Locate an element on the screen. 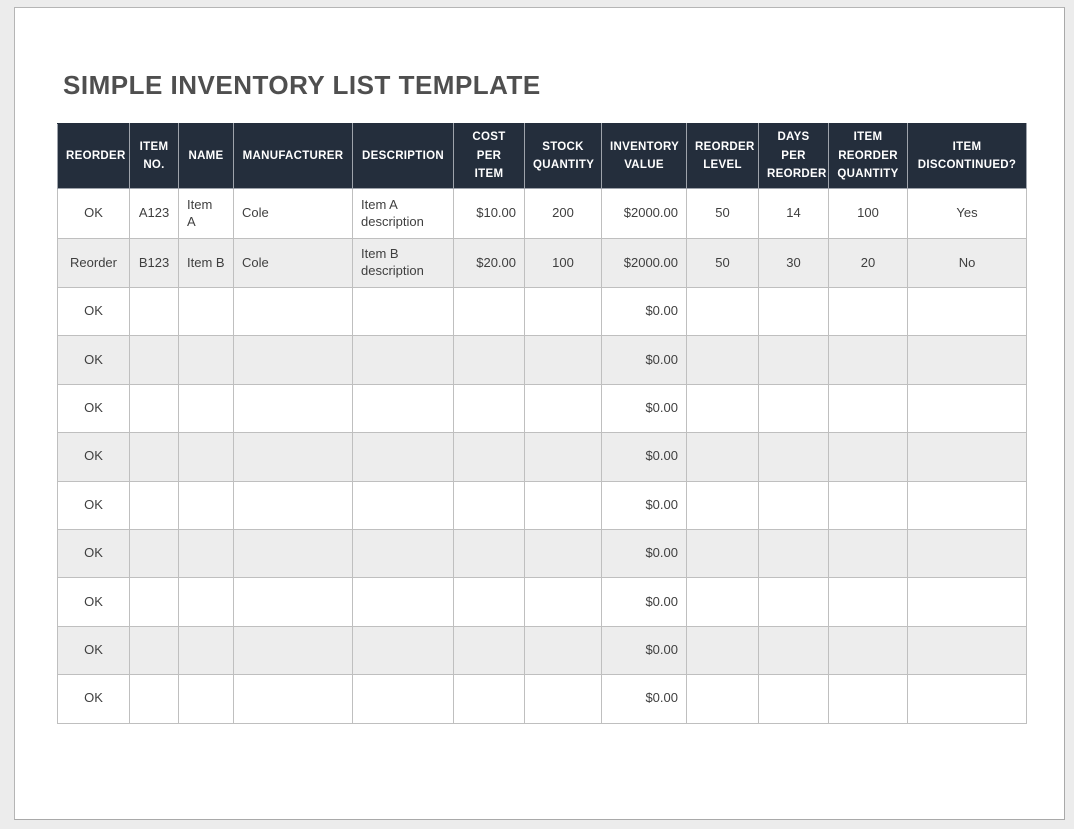 This screenshot has height=829, width=1074. cell-description-row8 is located at coordinates (403, 553).